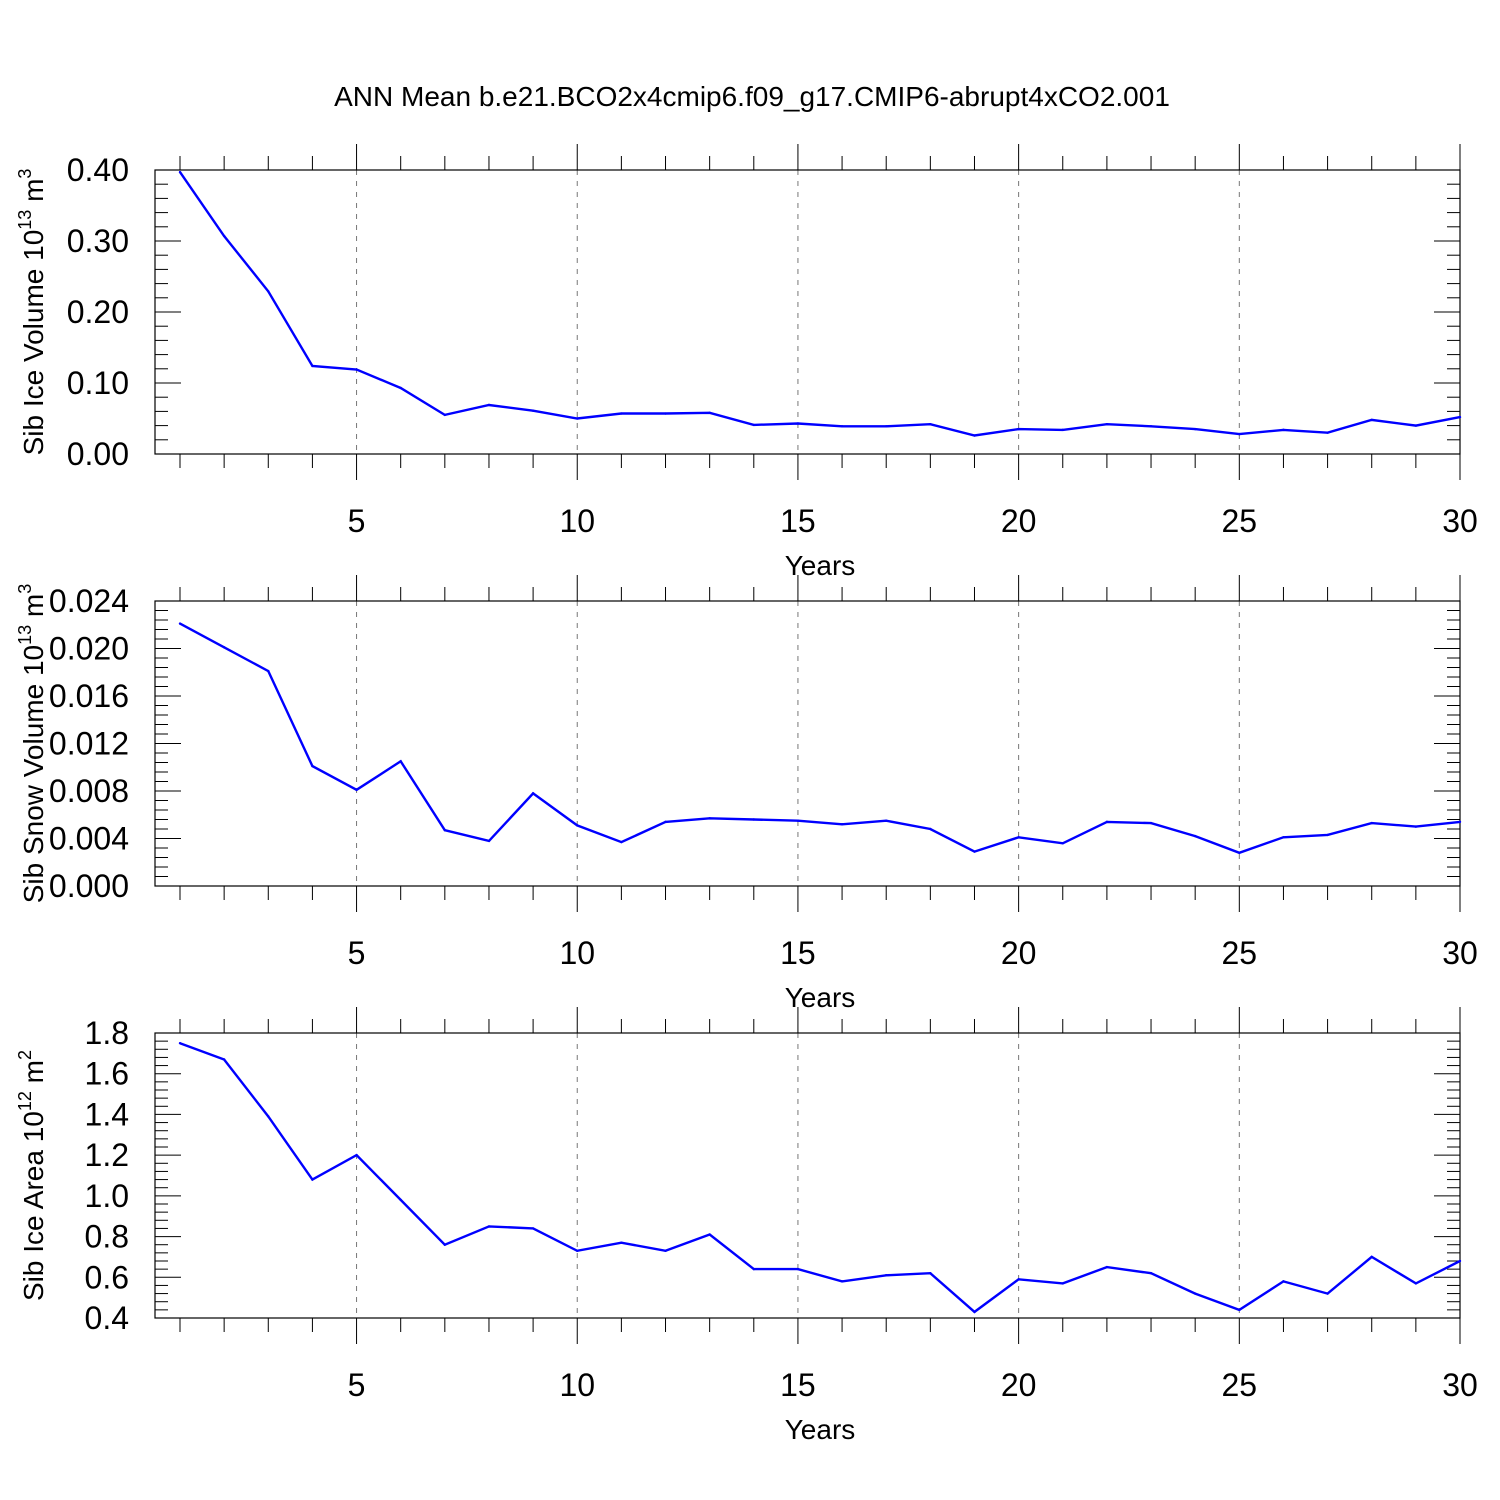 The height and width of the screenshot is (1500, 1500). Describe the element at coordinates (98, 454) in the screenshot. I see `y-tick-label: 0.00` at that location.